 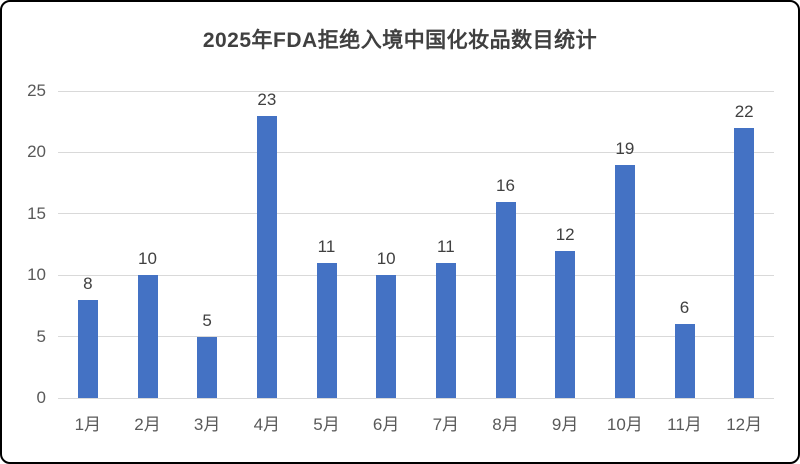 I want to click on x-tick-label: 8月, so click(x=505, y=424).